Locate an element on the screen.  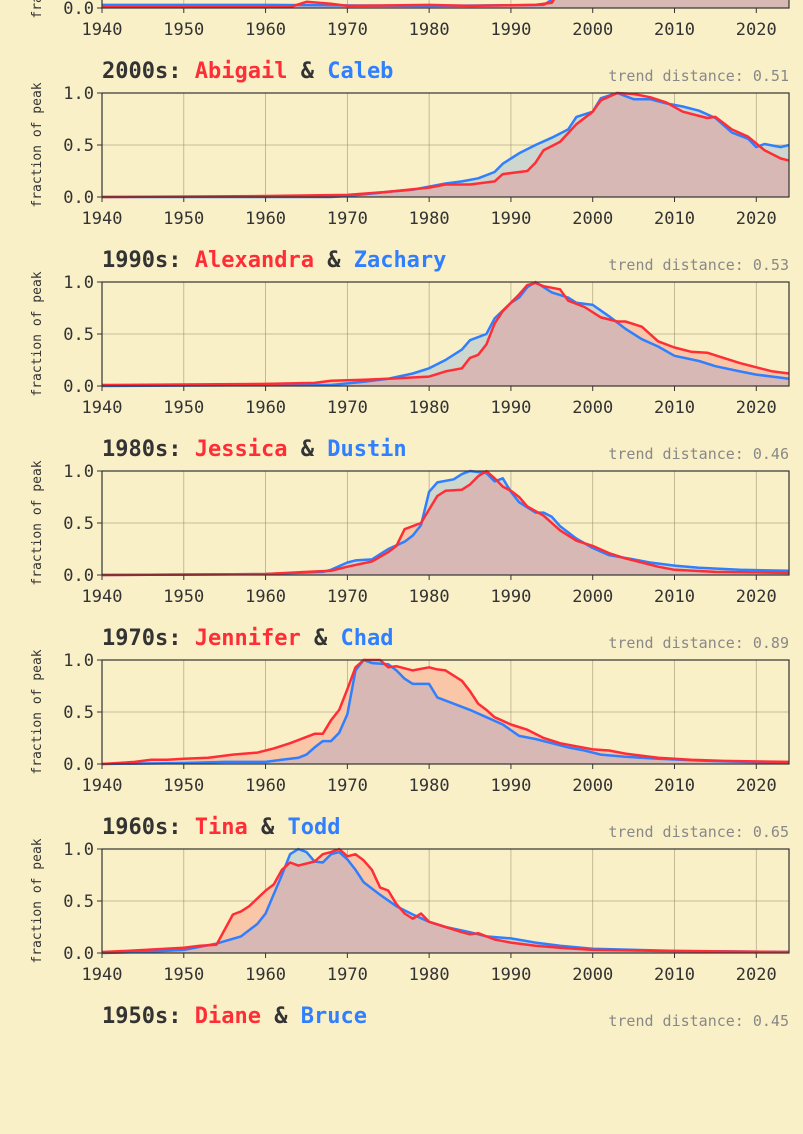
title-decade: 1960s: is located at coordinates (142, 827).